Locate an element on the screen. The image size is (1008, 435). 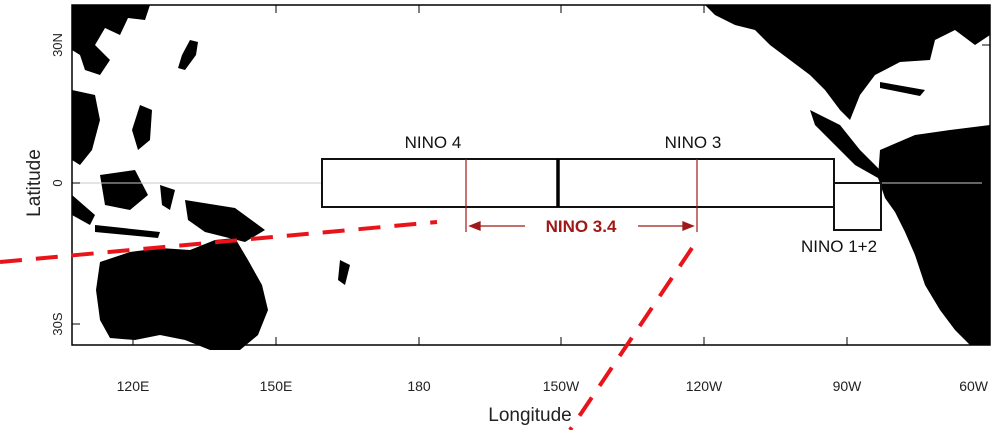
landmass-sulawesi is located at coordinates (167, 197).